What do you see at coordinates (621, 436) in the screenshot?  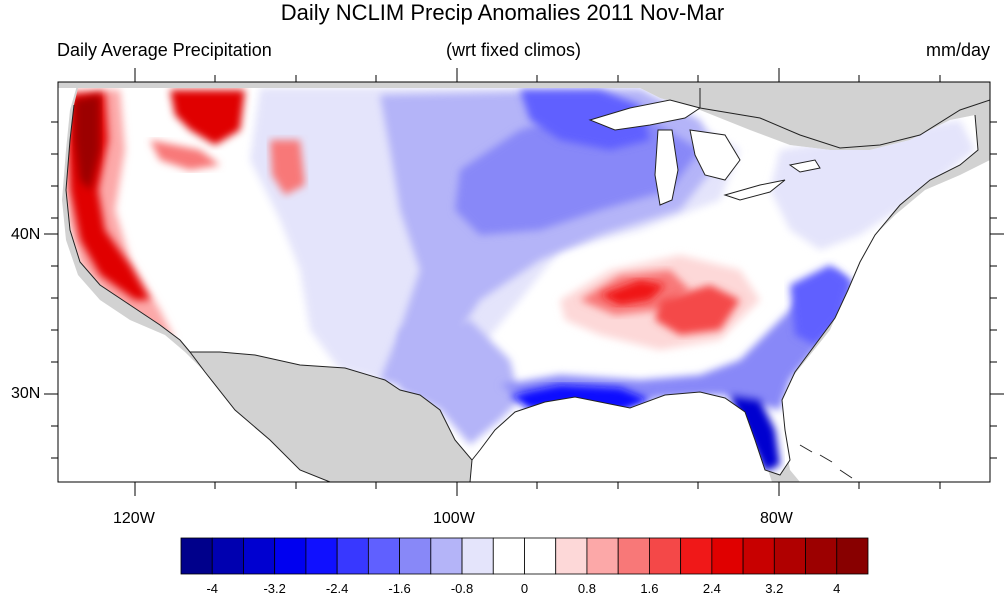 I see `gulf-of-mexico` at bounding box center [621, 436].